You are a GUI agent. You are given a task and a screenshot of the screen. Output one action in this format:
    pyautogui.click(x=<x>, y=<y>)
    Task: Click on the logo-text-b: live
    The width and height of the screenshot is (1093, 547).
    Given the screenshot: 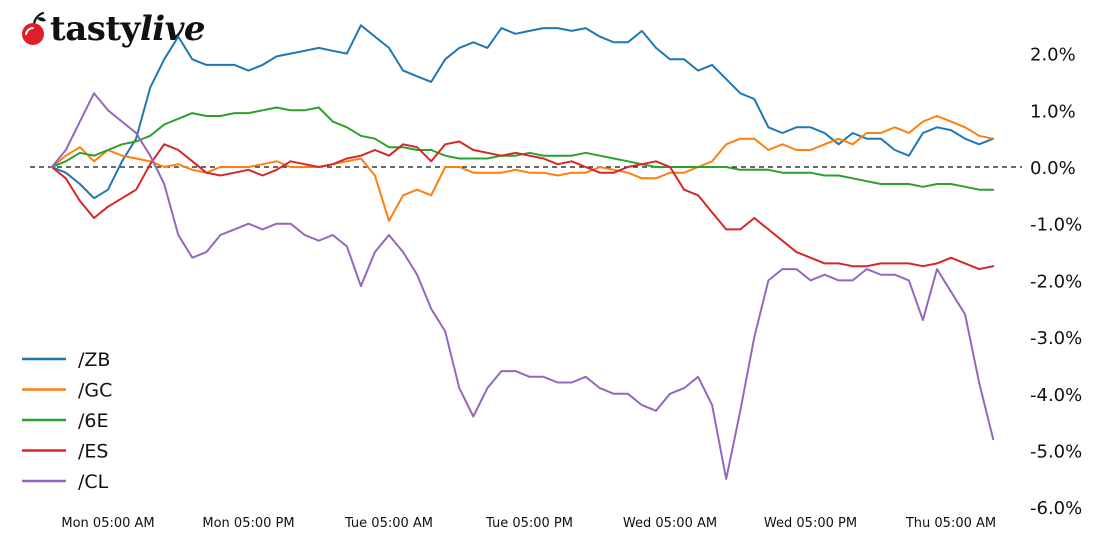 What is the action you would take?
    pyautogui.click(x=172, y=29)
    